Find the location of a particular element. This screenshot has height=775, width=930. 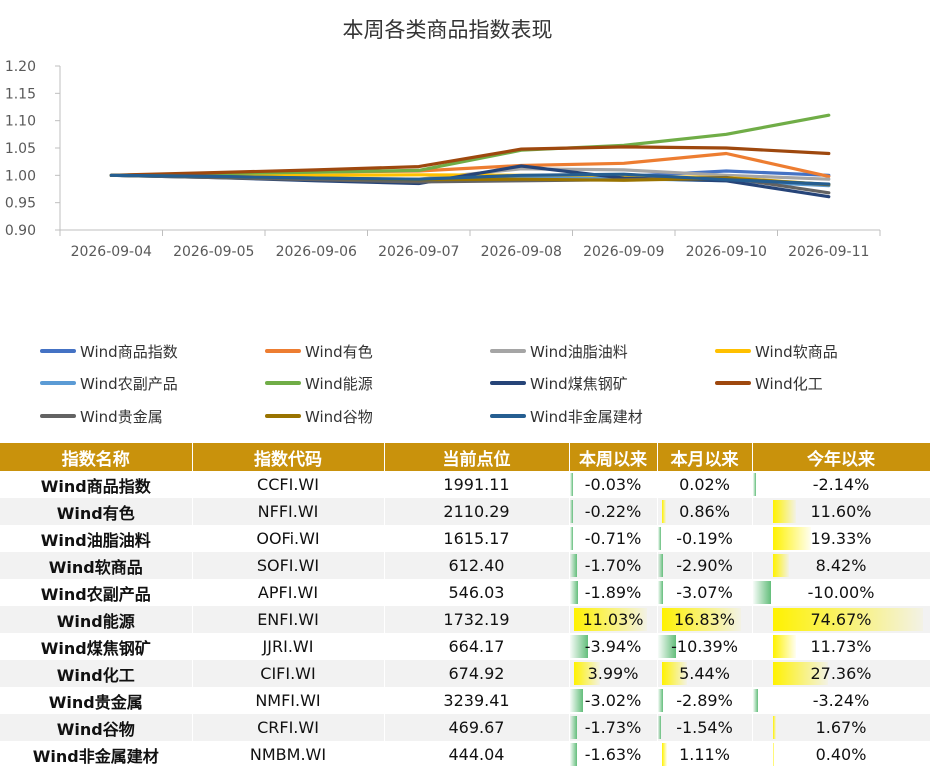

x-tick-label: 2026-09-09 is located at coordinates (623, 252).